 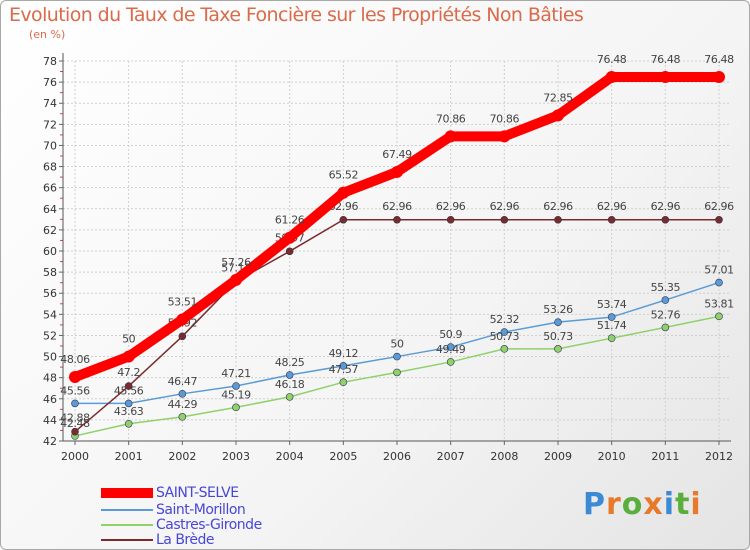 What do you see at coordinates (50, 61) in the screenshot?
I see `y-tick-label: 78` at bounding box center [50, 61].